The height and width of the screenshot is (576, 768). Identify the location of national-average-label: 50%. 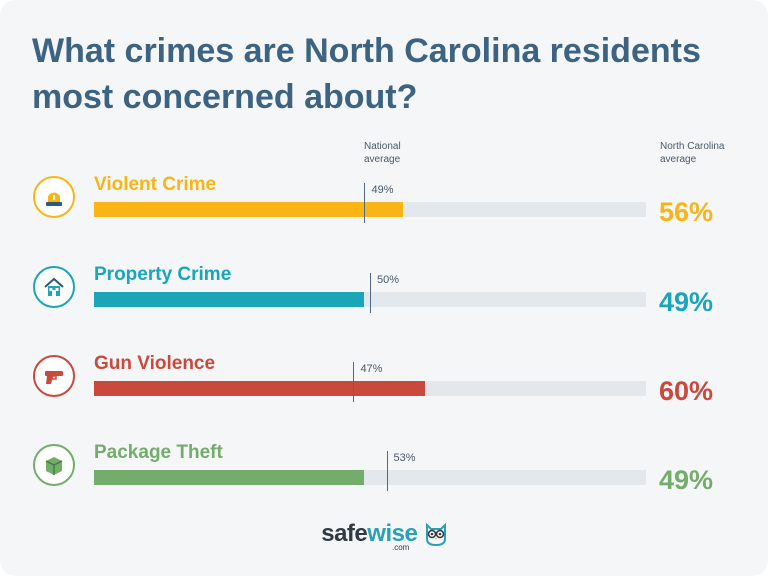
(388, 280).